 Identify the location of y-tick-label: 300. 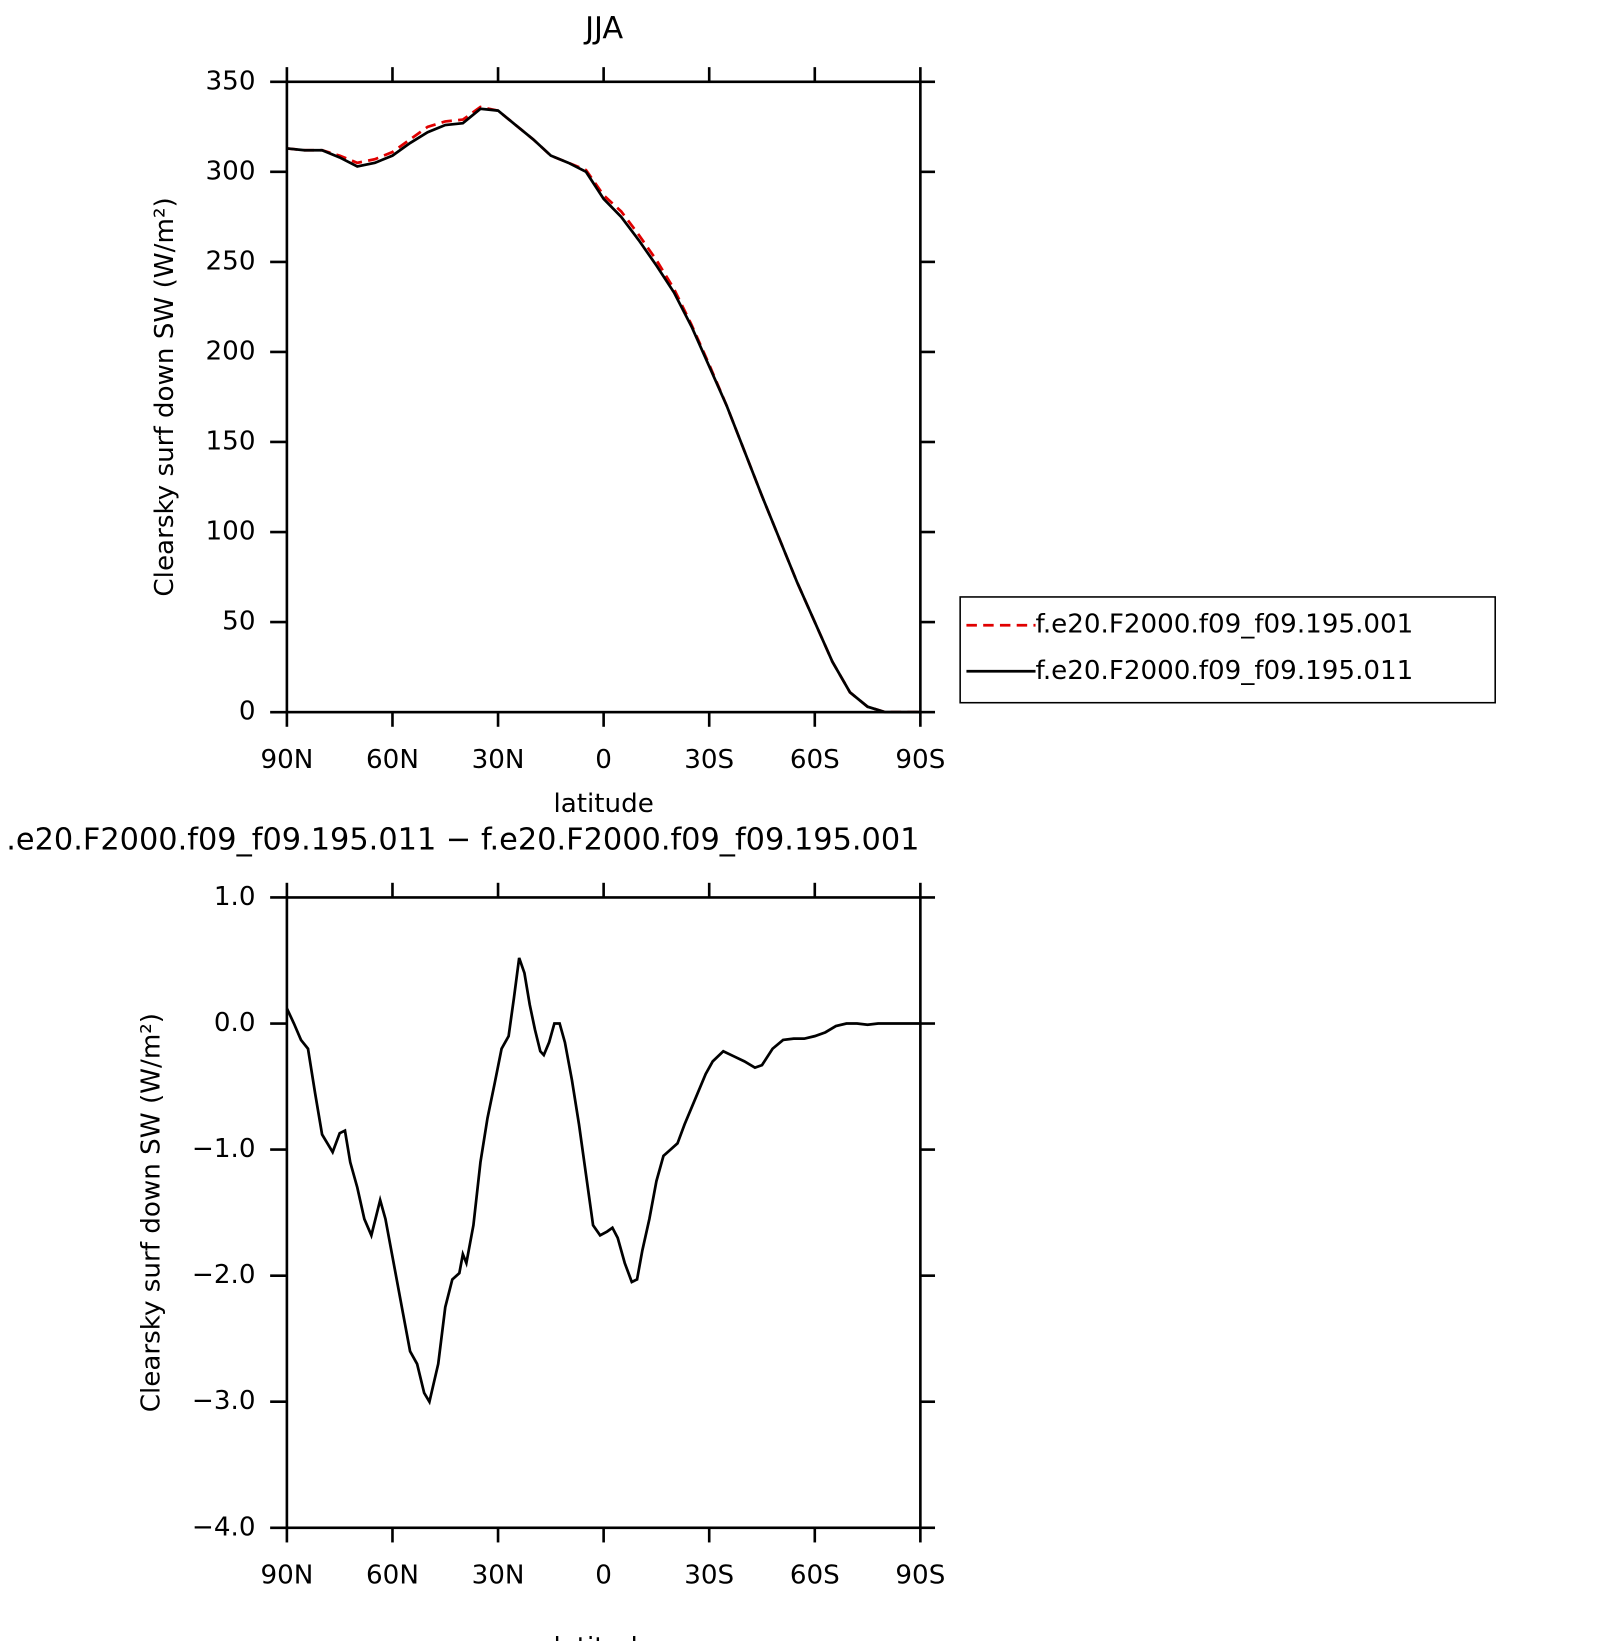
(231, 171).